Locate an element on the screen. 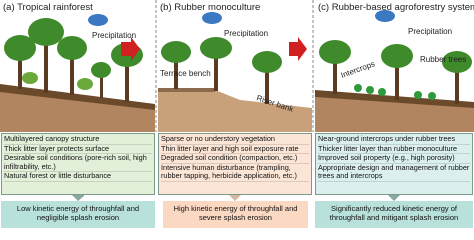 Image resolution: width=474 pixels, height=240 pixels. panel-title: (a) Tropical rainforest is located at coordinates (48, 7).